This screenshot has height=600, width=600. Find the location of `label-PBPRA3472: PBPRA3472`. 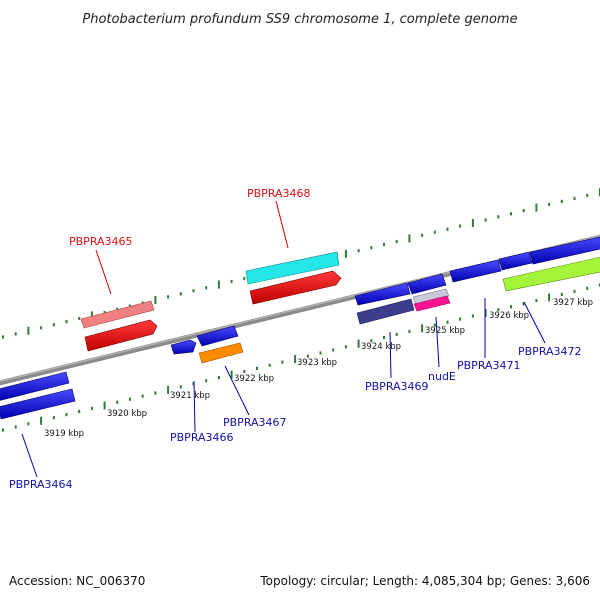

label-PBPRA3472: PBPRA3472 is located at coordinates (550, 351).